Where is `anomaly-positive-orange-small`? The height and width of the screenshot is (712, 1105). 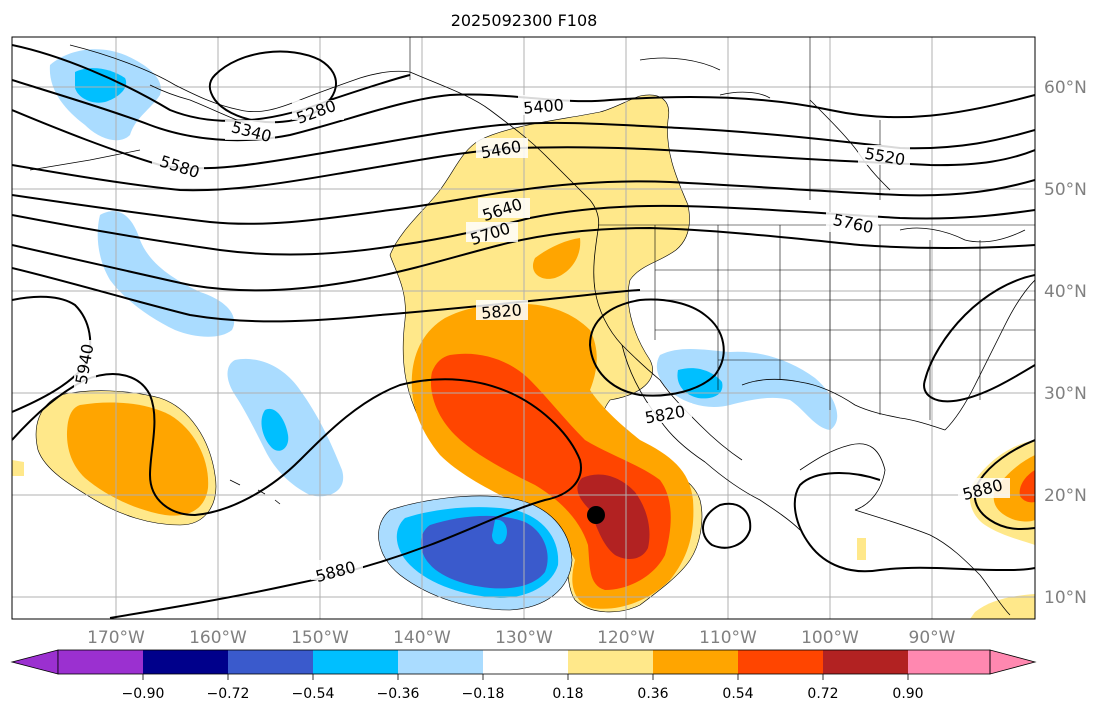
anomaly-positive-orange-small is located at coordinates (556, 258).